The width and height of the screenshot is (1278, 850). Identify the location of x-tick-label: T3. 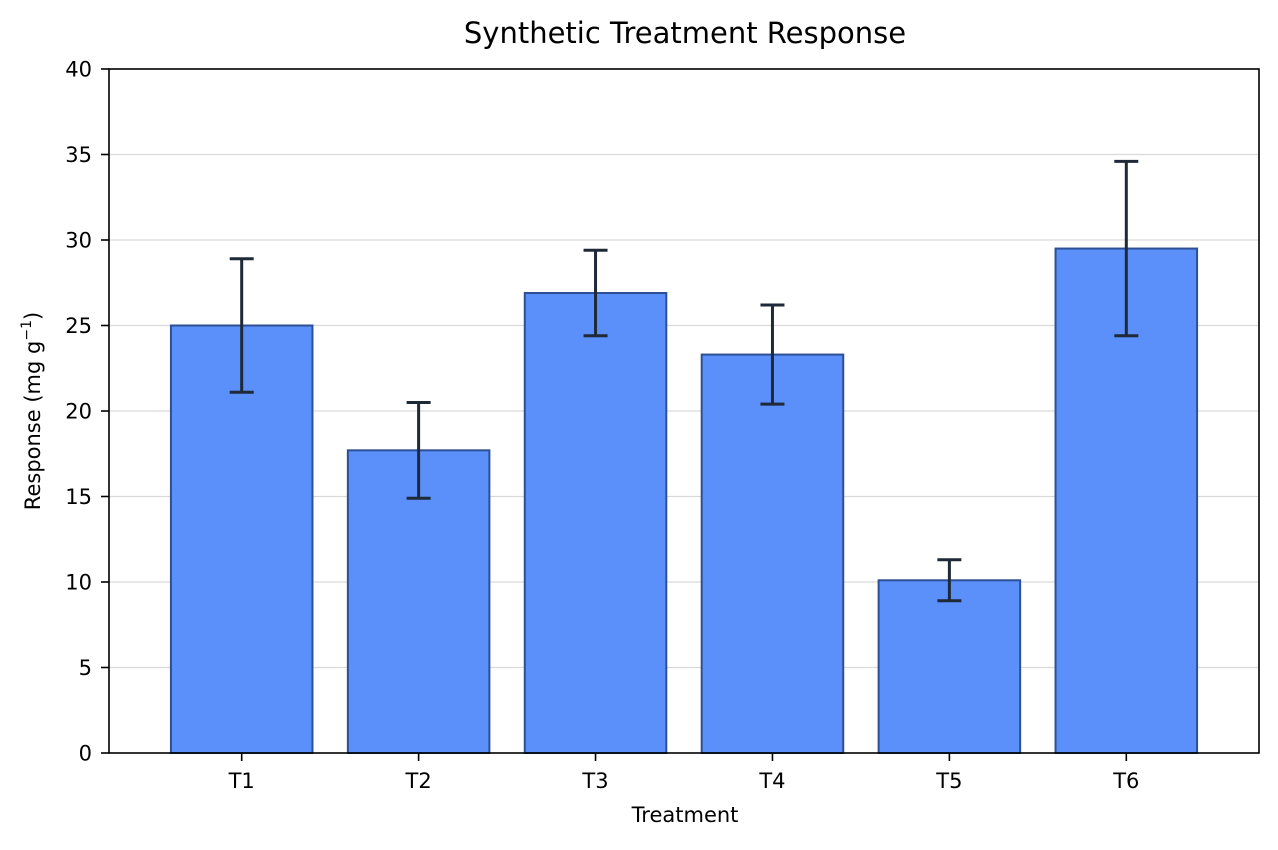
(594, 781).